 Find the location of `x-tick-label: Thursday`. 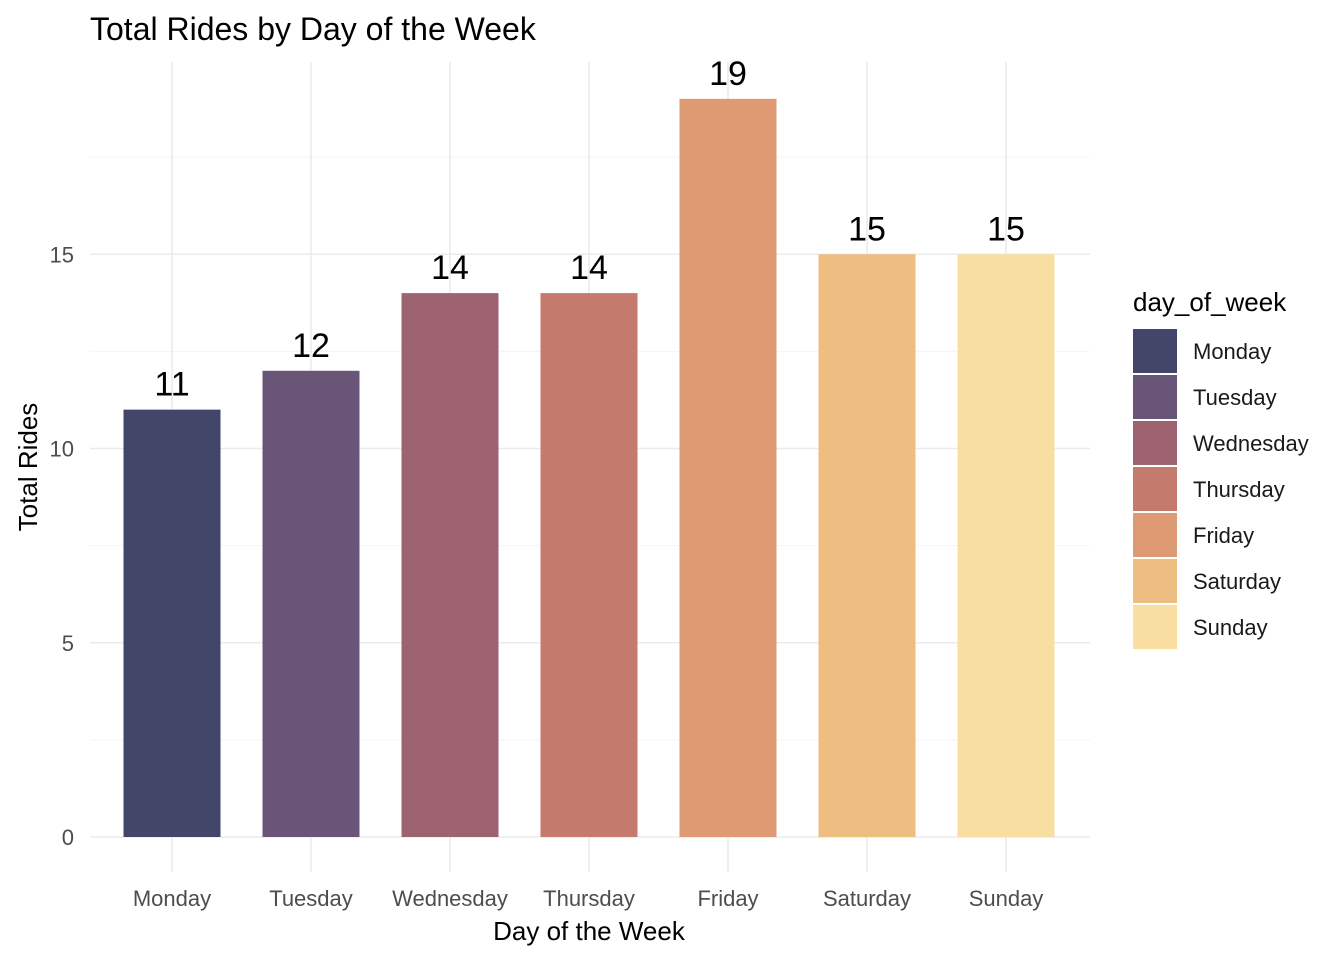

x-tick-label: Thursday is located at coordinates (589, 898).